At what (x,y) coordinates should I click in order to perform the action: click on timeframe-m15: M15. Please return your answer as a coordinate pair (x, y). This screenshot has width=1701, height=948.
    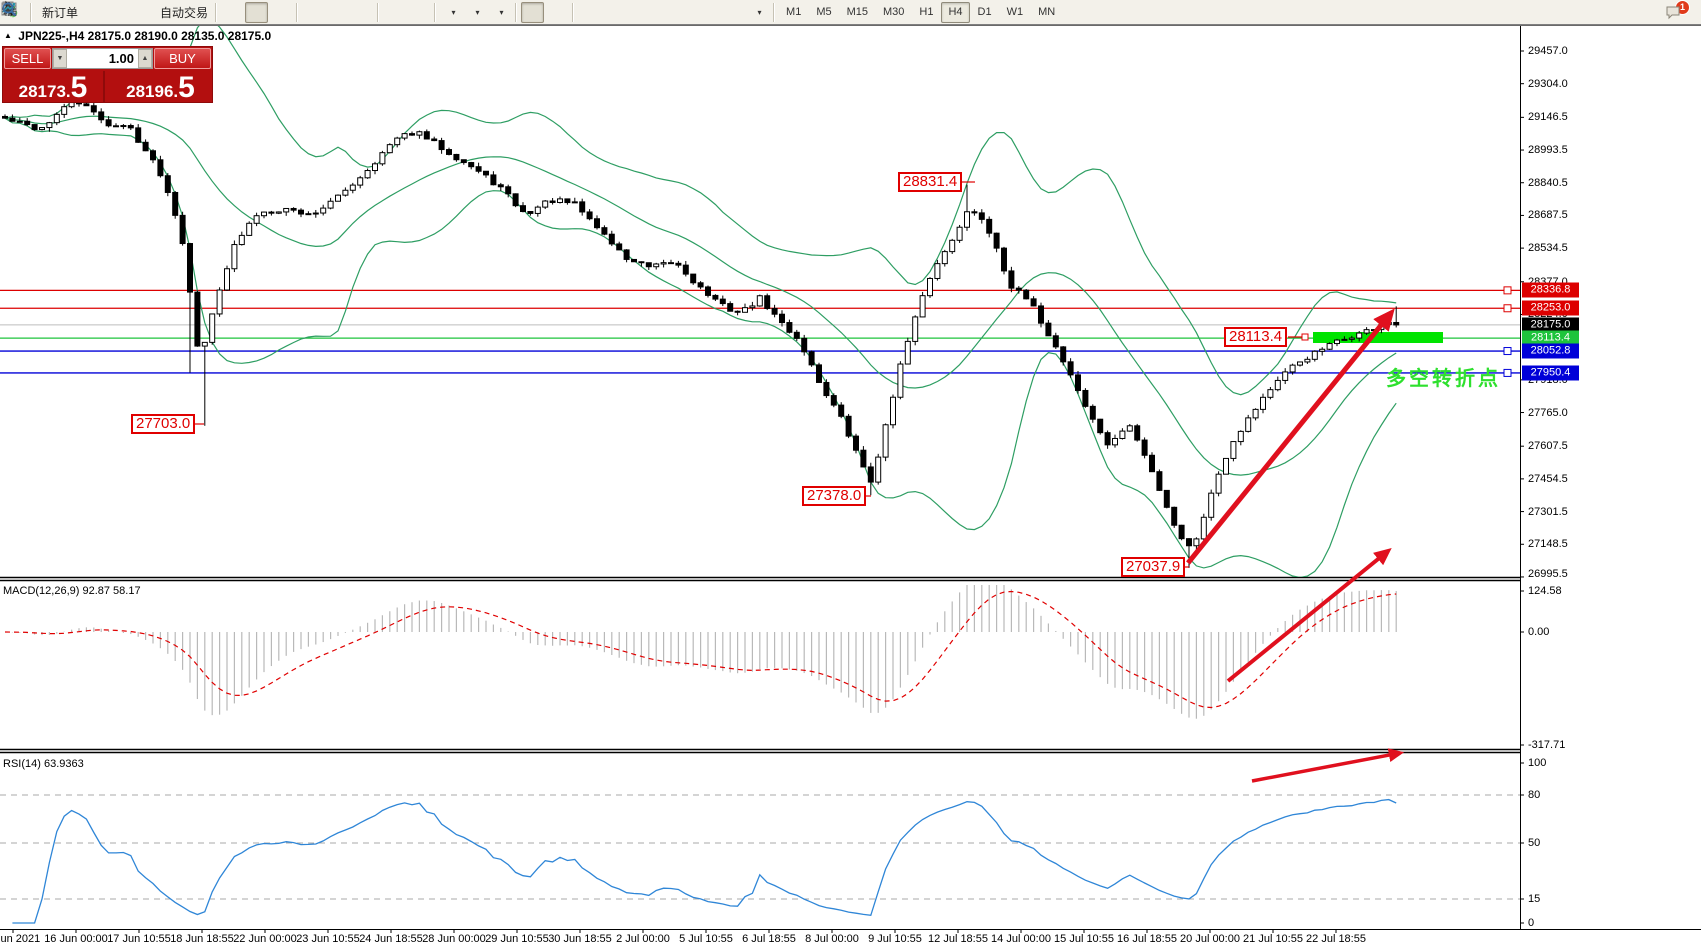
    Looking at the image, I should click on (857, 12).